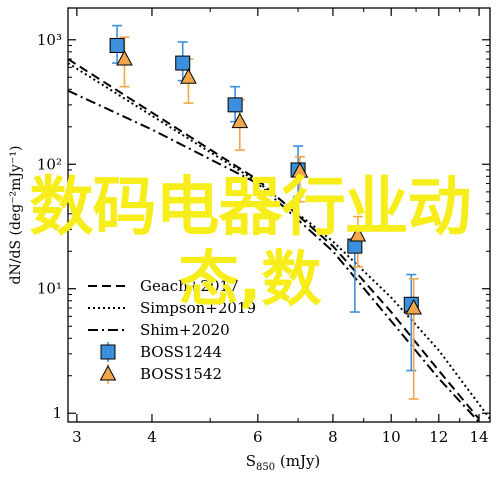 This screenshot has height=478, width=500. I want to click on legend-label: Simpson+2019, so click(198, 308).